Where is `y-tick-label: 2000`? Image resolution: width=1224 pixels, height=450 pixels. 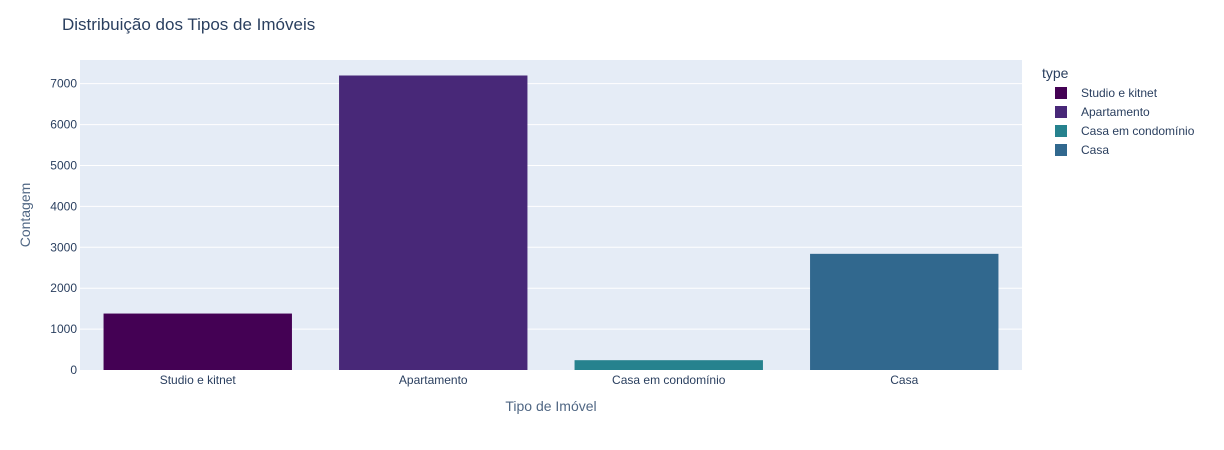 y-tick-label: 2000 is located at coordinates (63, 288).